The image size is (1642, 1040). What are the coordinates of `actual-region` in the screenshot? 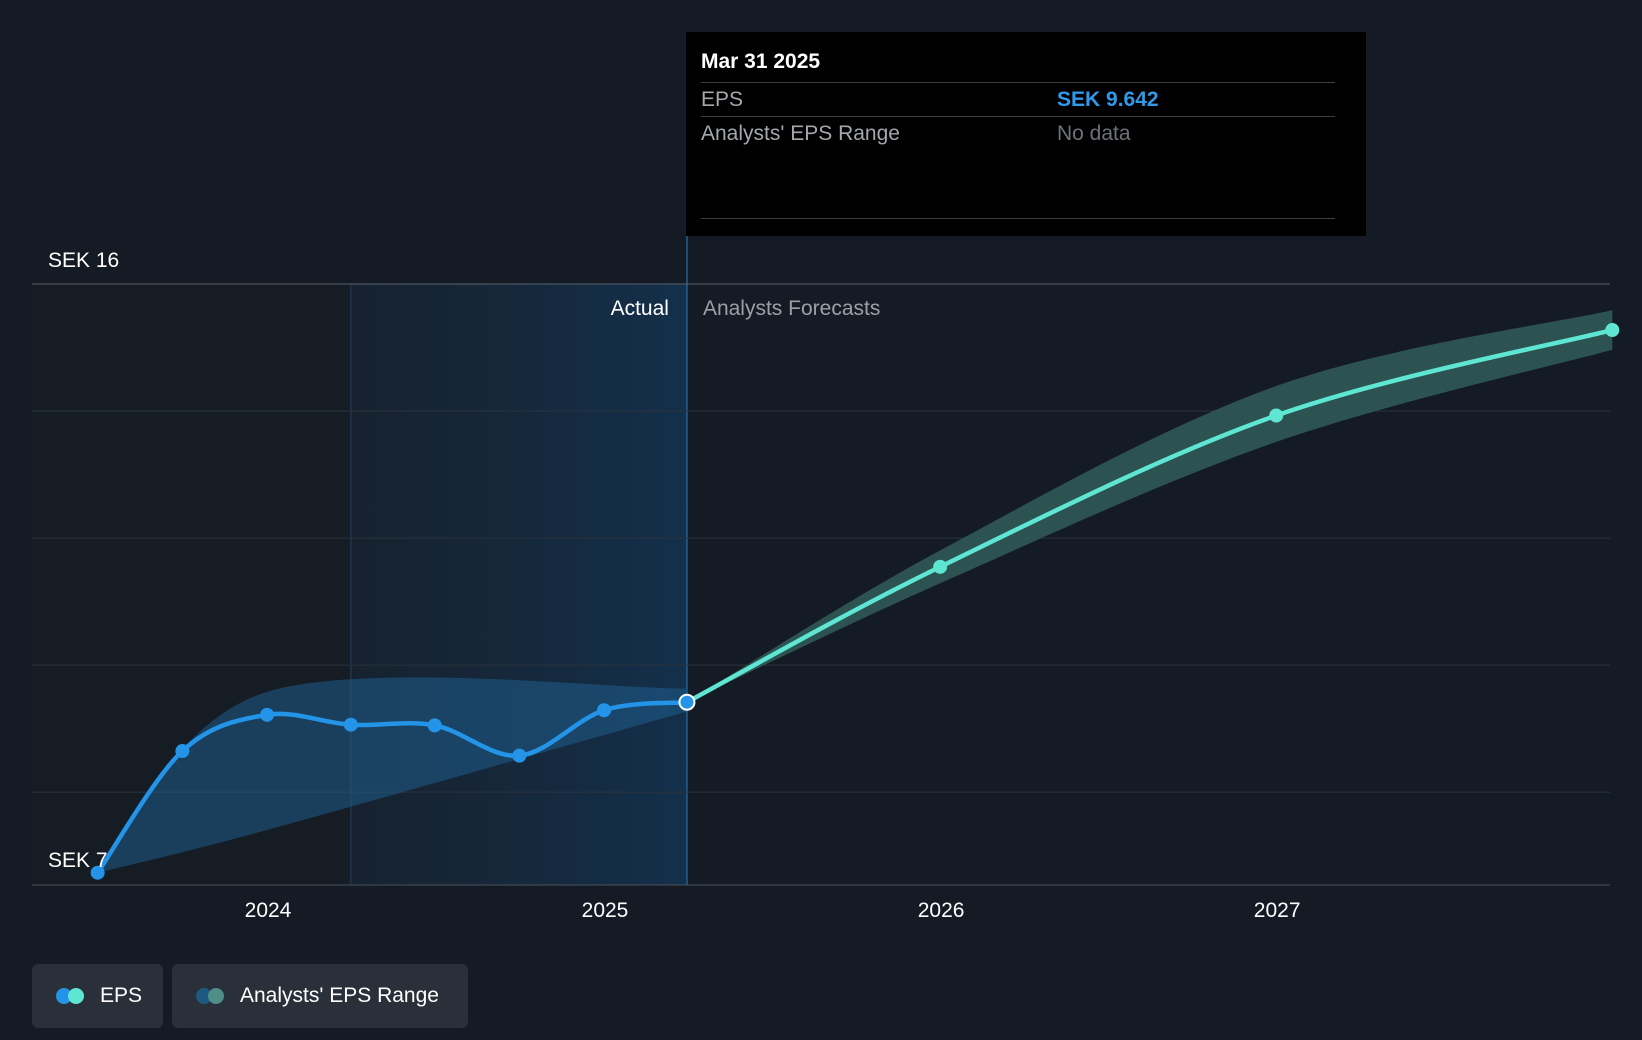 It's located at (518, 584).